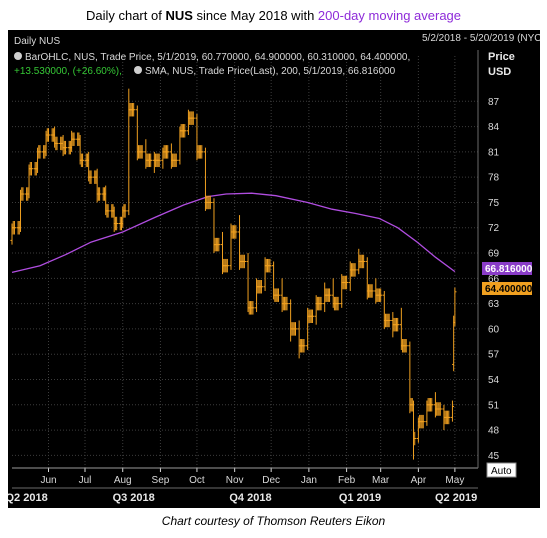  I want to click on date-range-label: 5/2/2018 - 5/20/2019 (NYC), so click(481, 38).